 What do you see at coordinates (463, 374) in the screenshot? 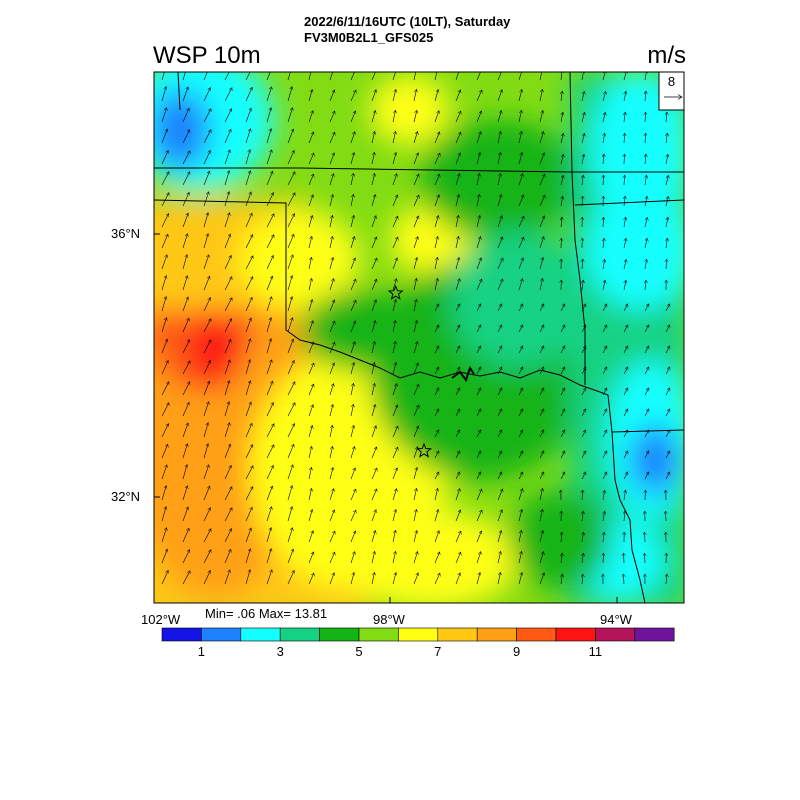
I see `lake-outline` at bounding box center [463, 374].